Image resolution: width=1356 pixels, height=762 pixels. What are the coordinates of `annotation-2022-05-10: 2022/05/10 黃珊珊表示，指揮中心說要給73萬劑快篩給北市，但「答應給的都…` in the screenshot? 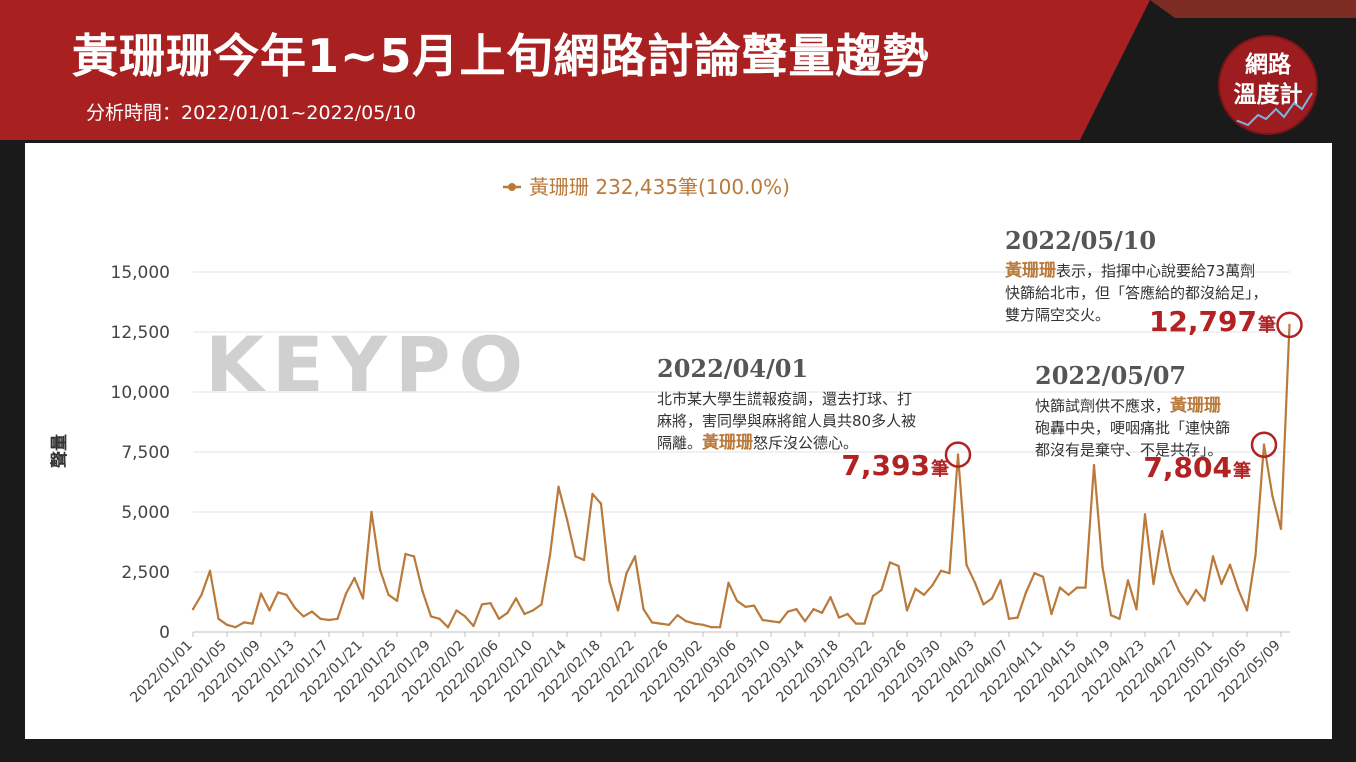 It's located at (1153, 282).